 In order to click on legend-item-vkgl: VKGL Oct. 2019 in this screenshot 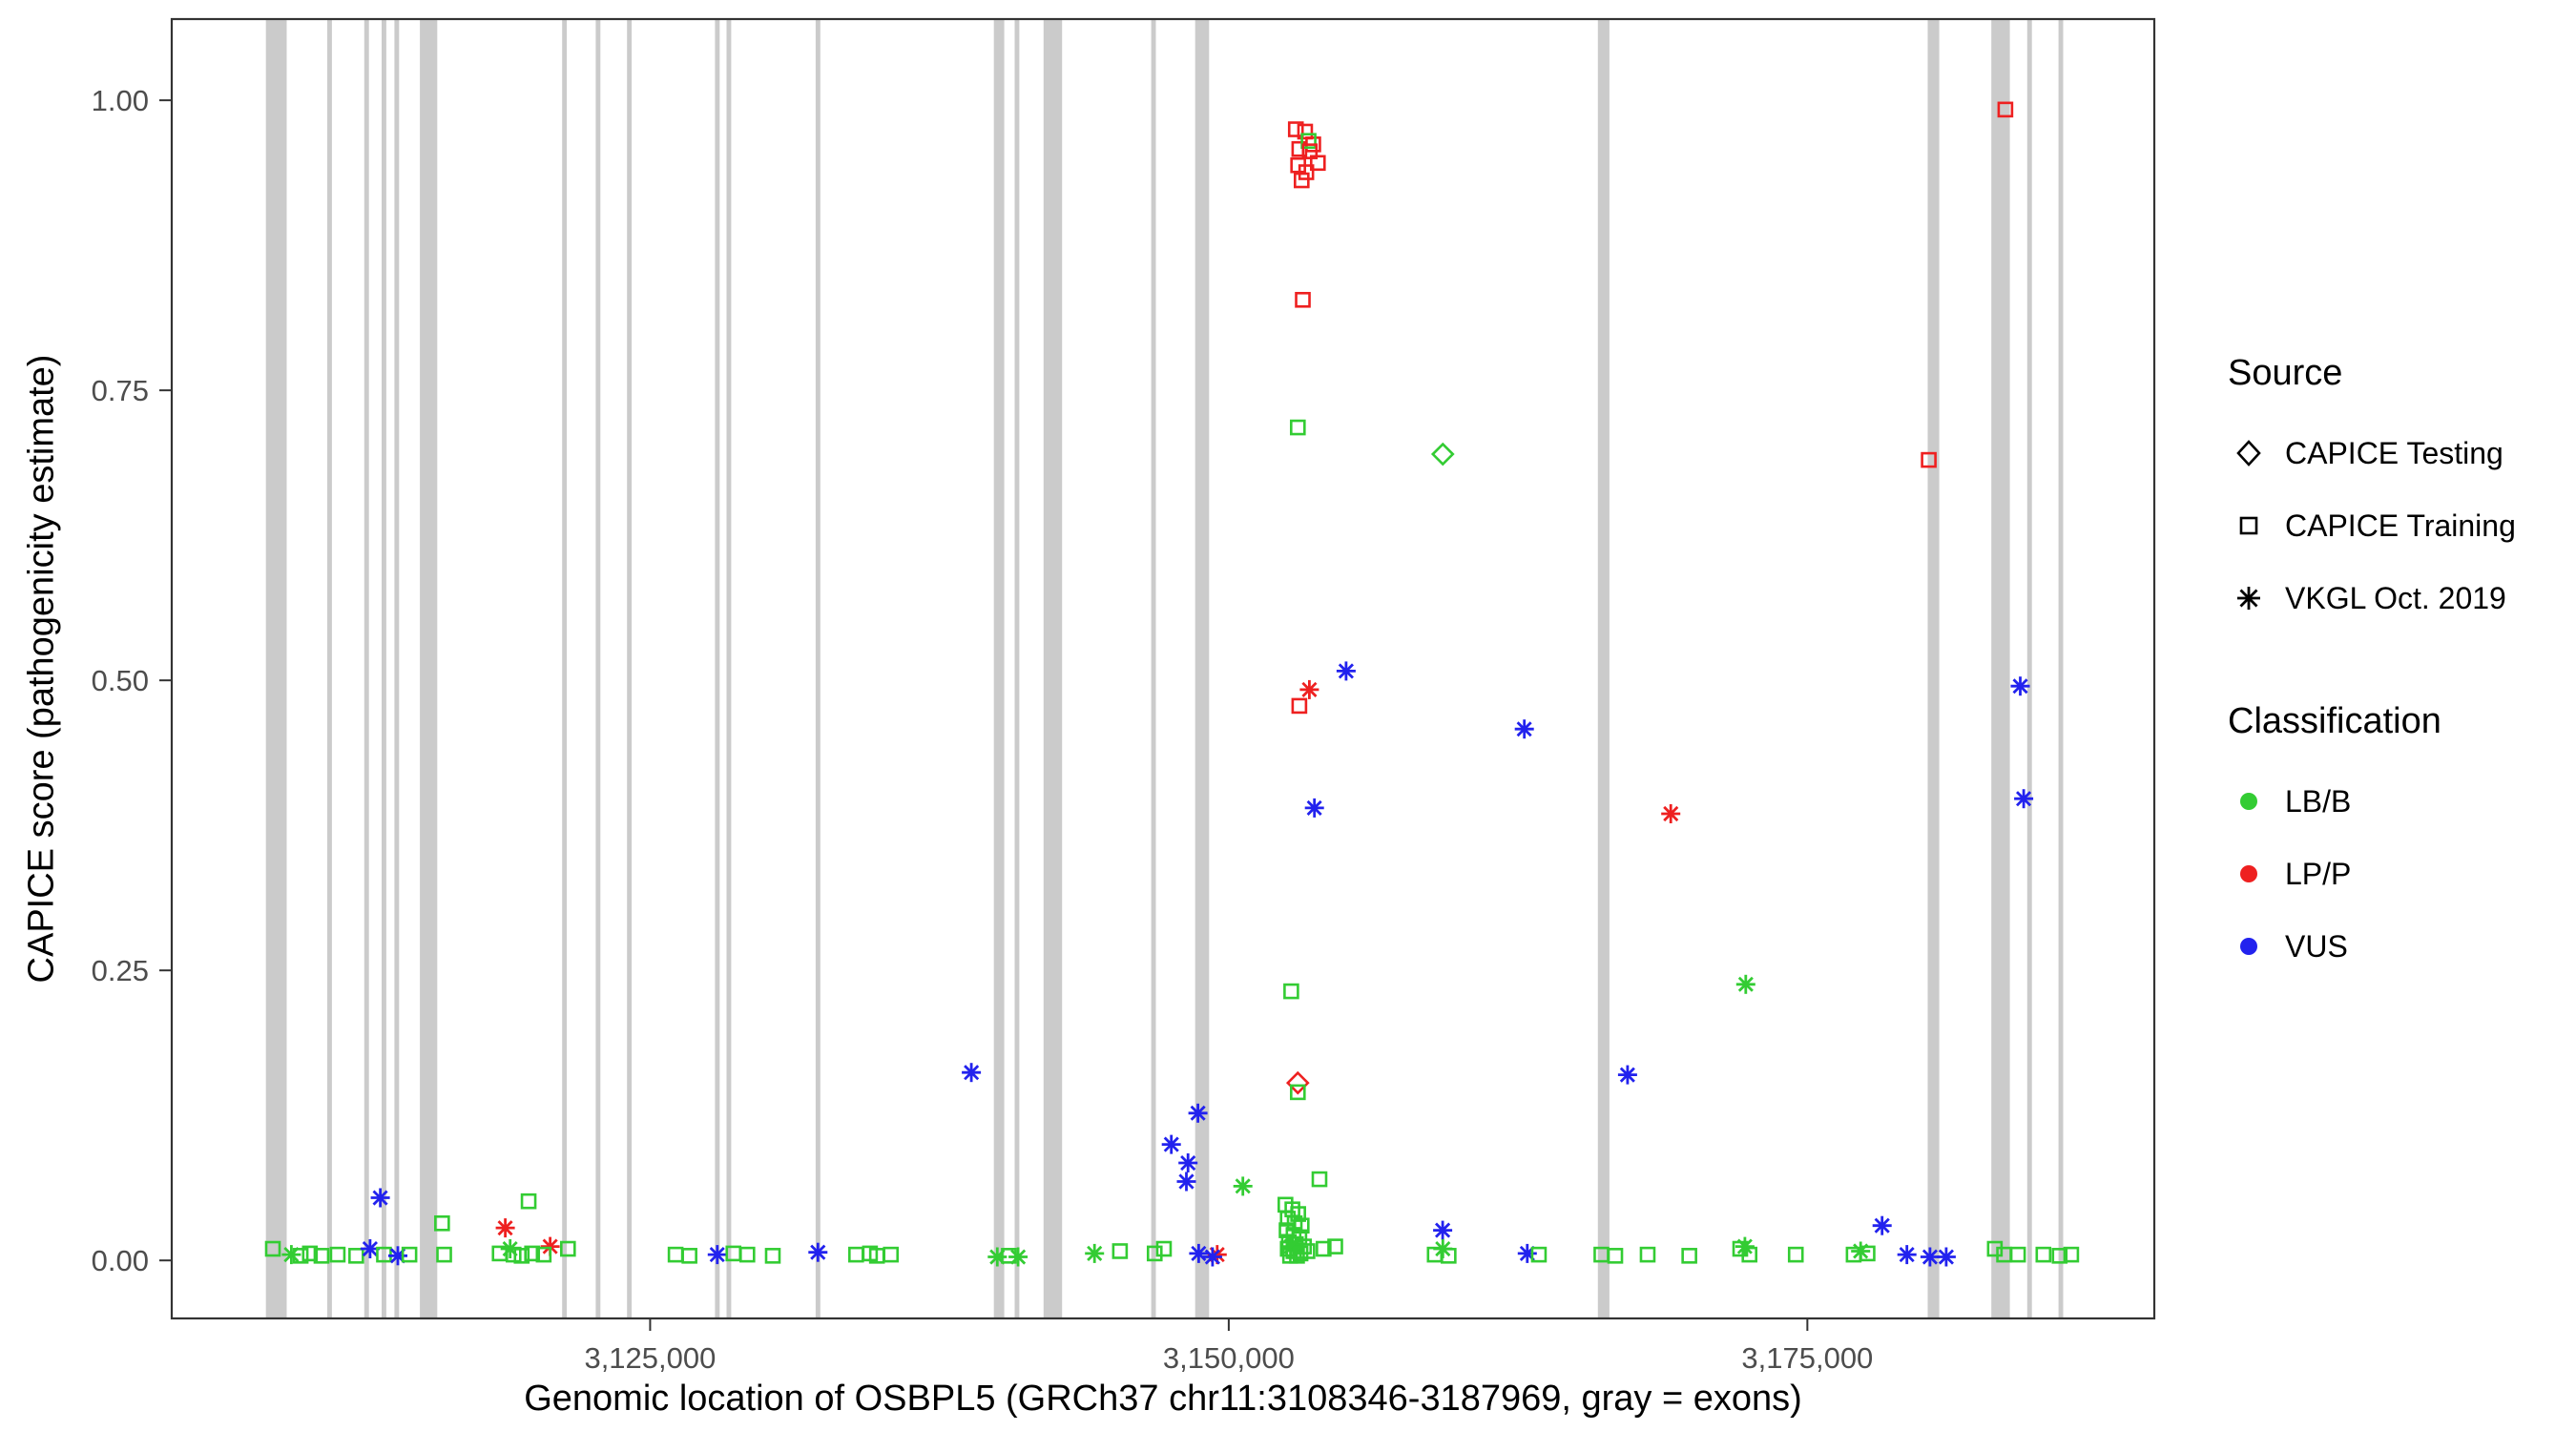, I will do `click(2372, 598)`.